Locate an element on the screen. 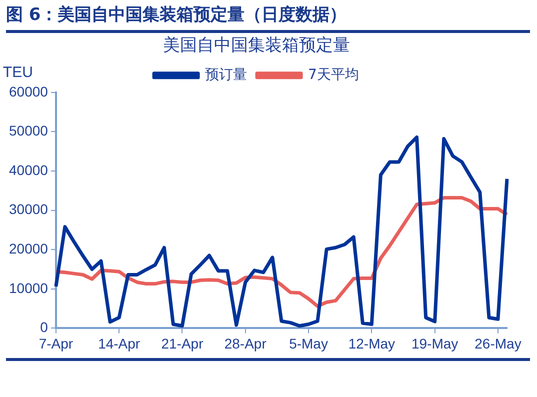 This screenshot has height=397, width=537. y-tick-label: 0 is located at coordinates (44, 327).